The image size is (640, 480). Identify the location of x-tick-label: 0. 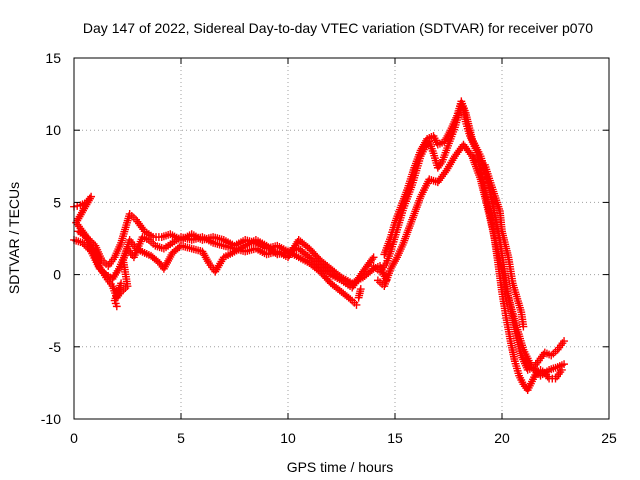
(74, 438).